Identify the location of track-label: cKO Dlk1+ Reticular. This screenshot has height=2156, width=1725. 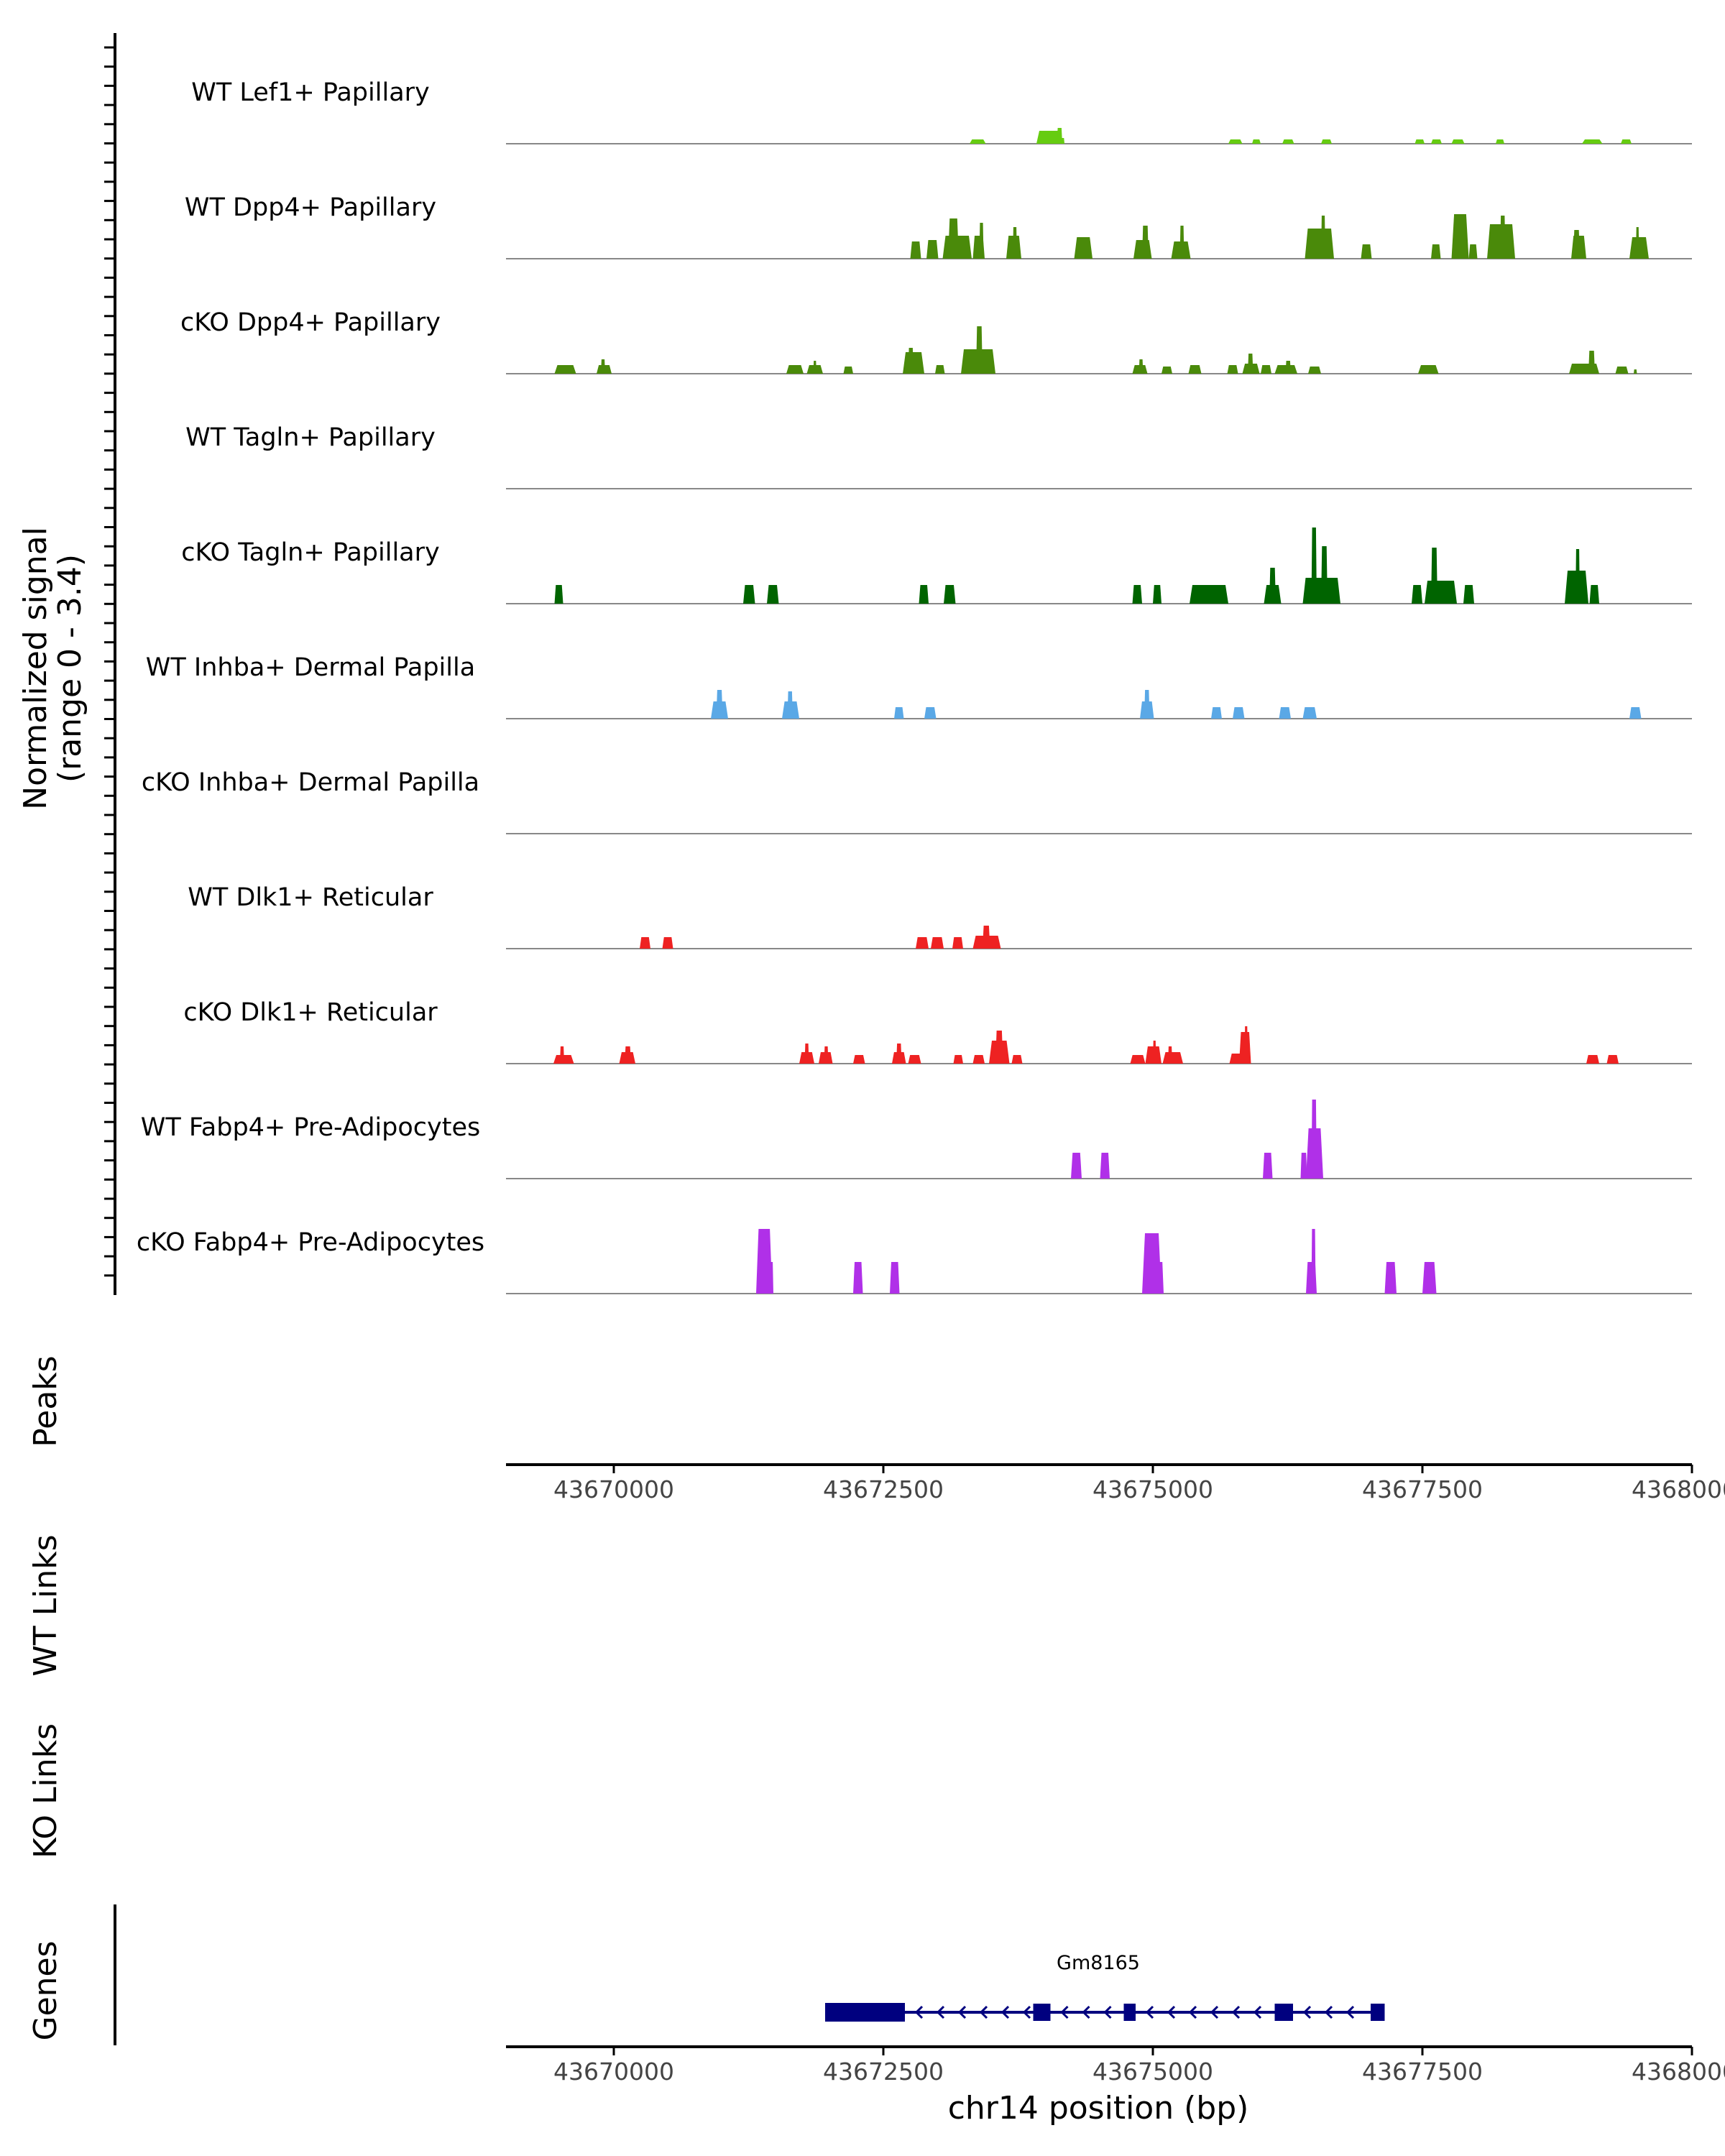
(310, 1013).